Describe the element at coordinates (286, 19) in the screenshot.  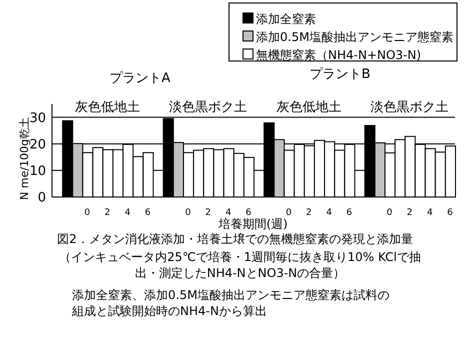
I see `legend-label: 添加全窒素` at that location.